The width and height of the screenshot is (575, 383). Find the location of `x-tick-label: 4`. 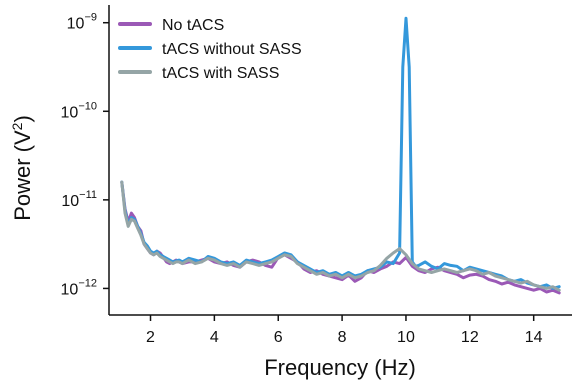

x-tick-label: 4 is located at coordinates (214, 337).